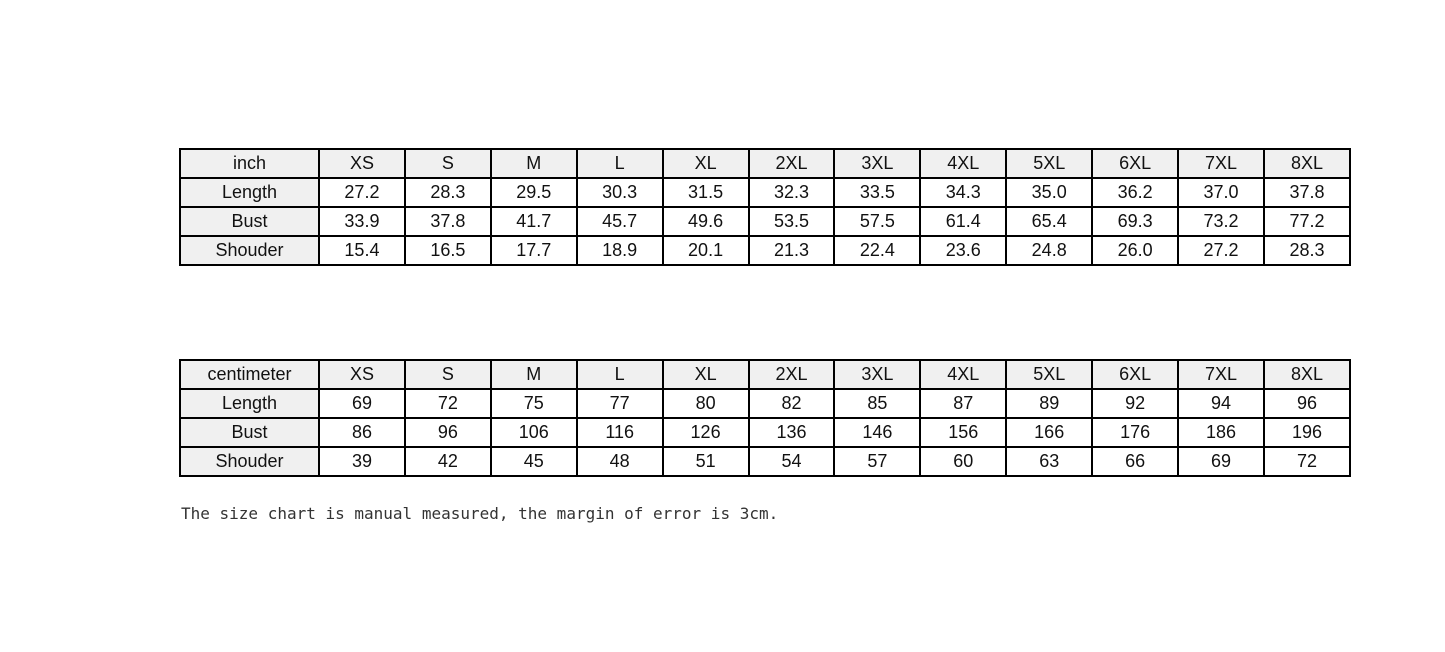 The height and width of the screenshot is (652, 1445). I want to click on size-value-cell: 77, so click(619, 403).